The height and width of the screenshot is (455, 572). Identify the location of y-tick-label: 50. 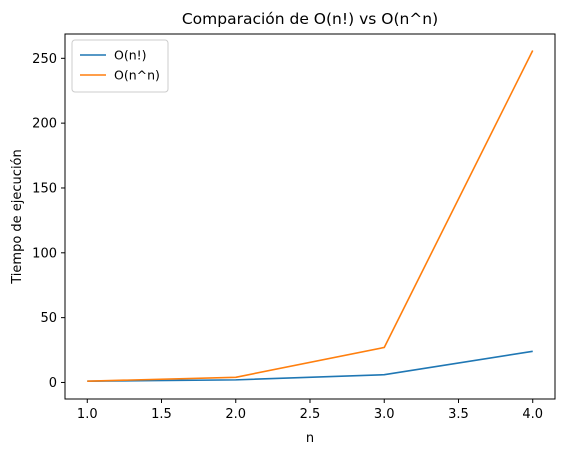
(48, 318).